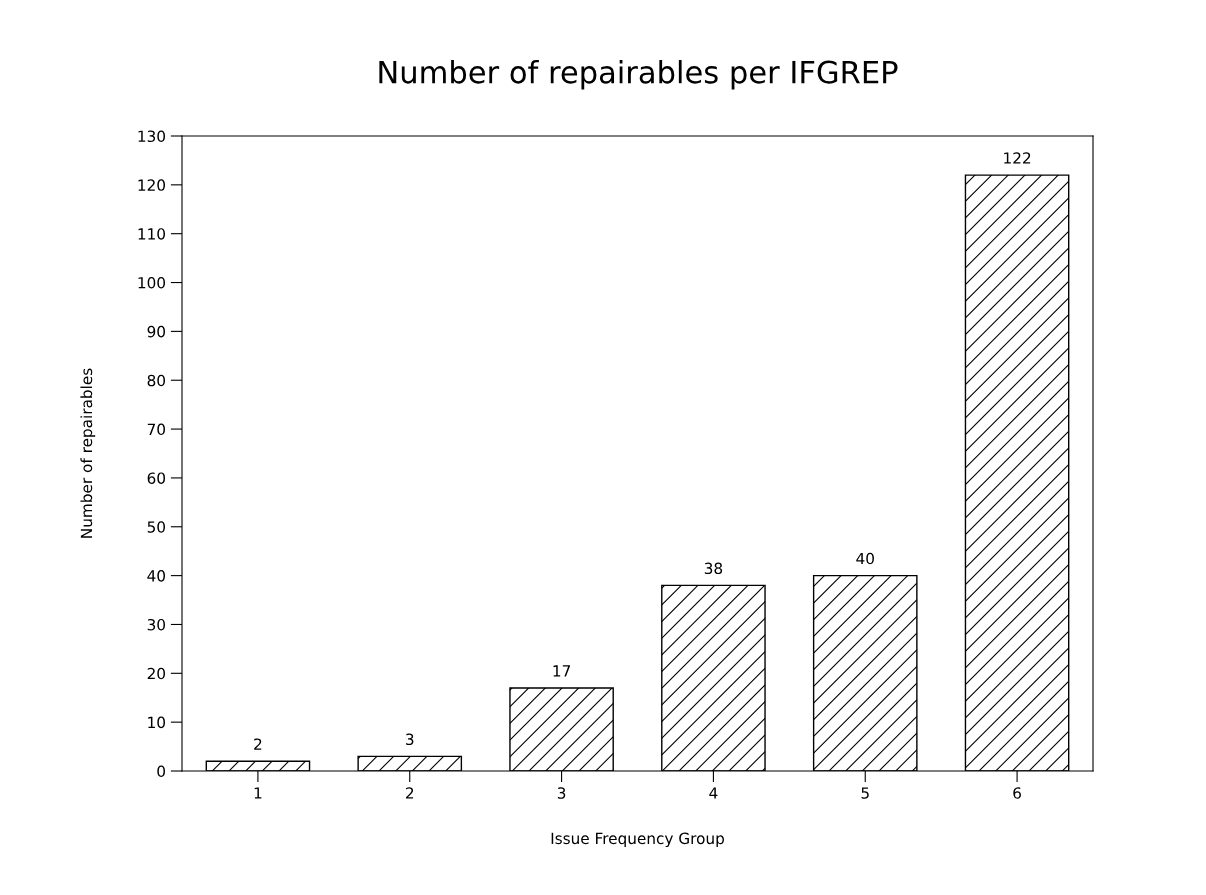  Describe the element at coordinates (865, 558) in the screenshot. I see `data-label: 40` at that location.